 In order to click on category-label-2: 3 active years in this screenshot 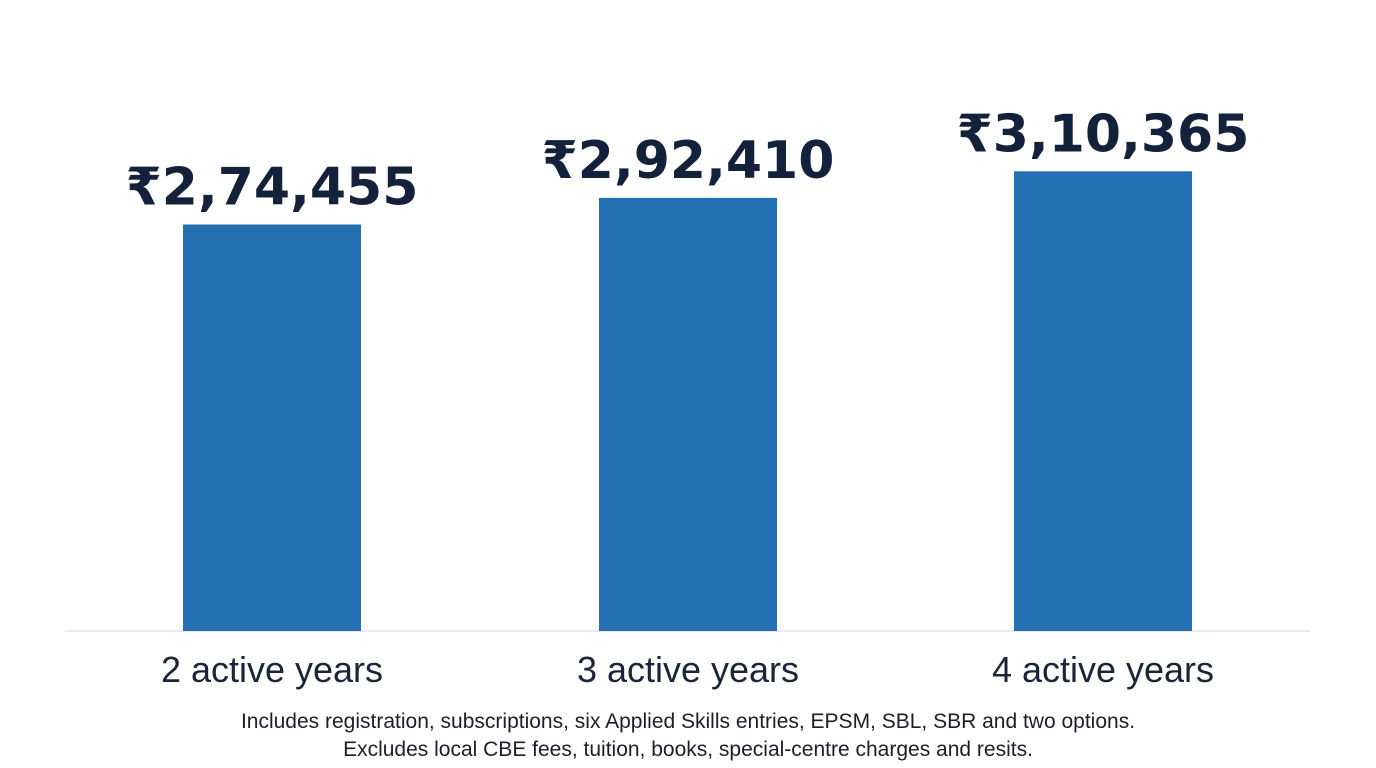, I will do `click(688, 669)`.